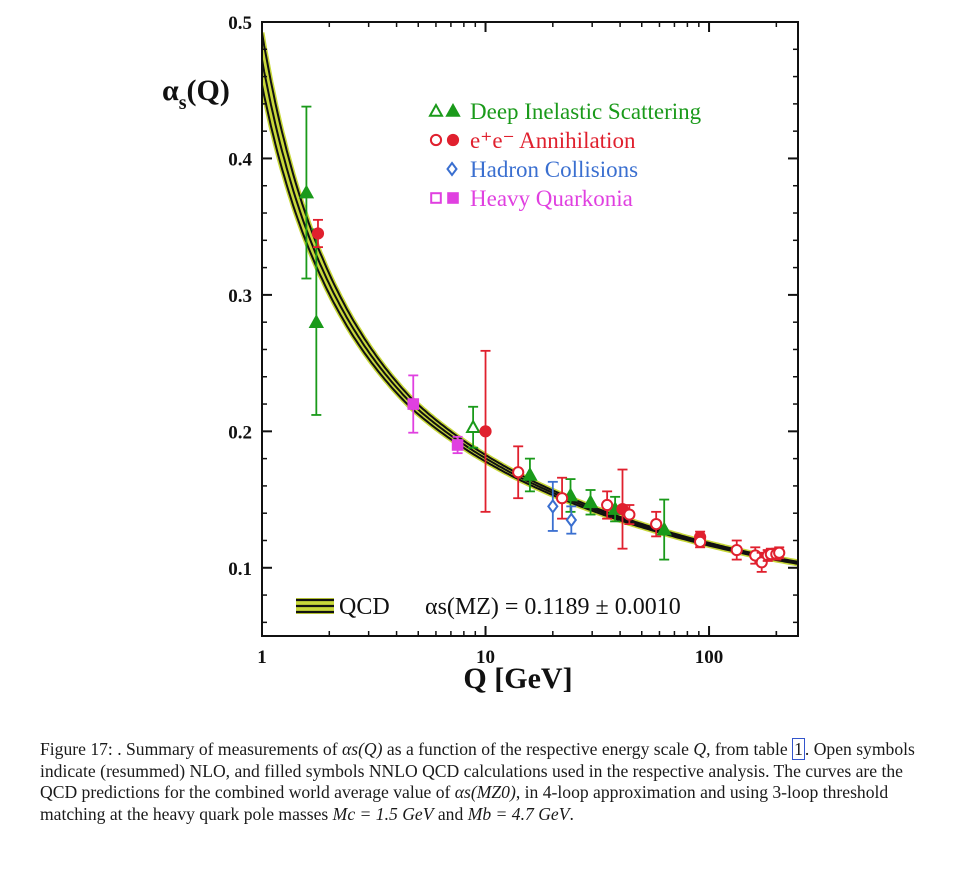 This screenshot has height=871, width=959. What do you see at coordinates (571, 813) in the screenshot?
I see `caption-end: .` at bounding box center [571, 813].